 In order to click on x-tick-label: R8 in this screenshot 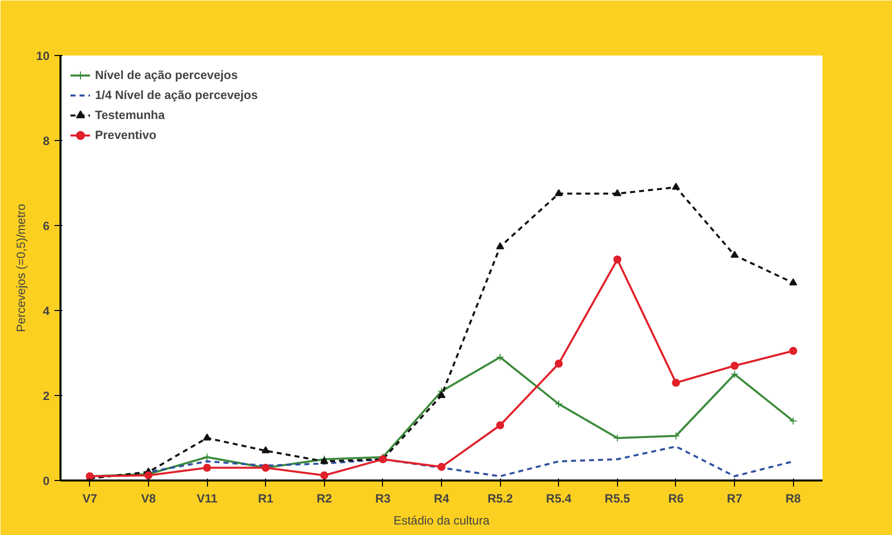, I will do `click(794, 499)`.